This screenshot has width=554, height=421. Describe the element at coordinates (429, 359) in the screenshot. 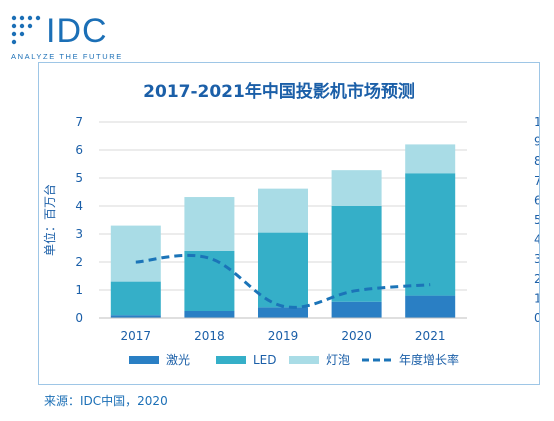

I see `legend-label: 年度增长率` at that location.